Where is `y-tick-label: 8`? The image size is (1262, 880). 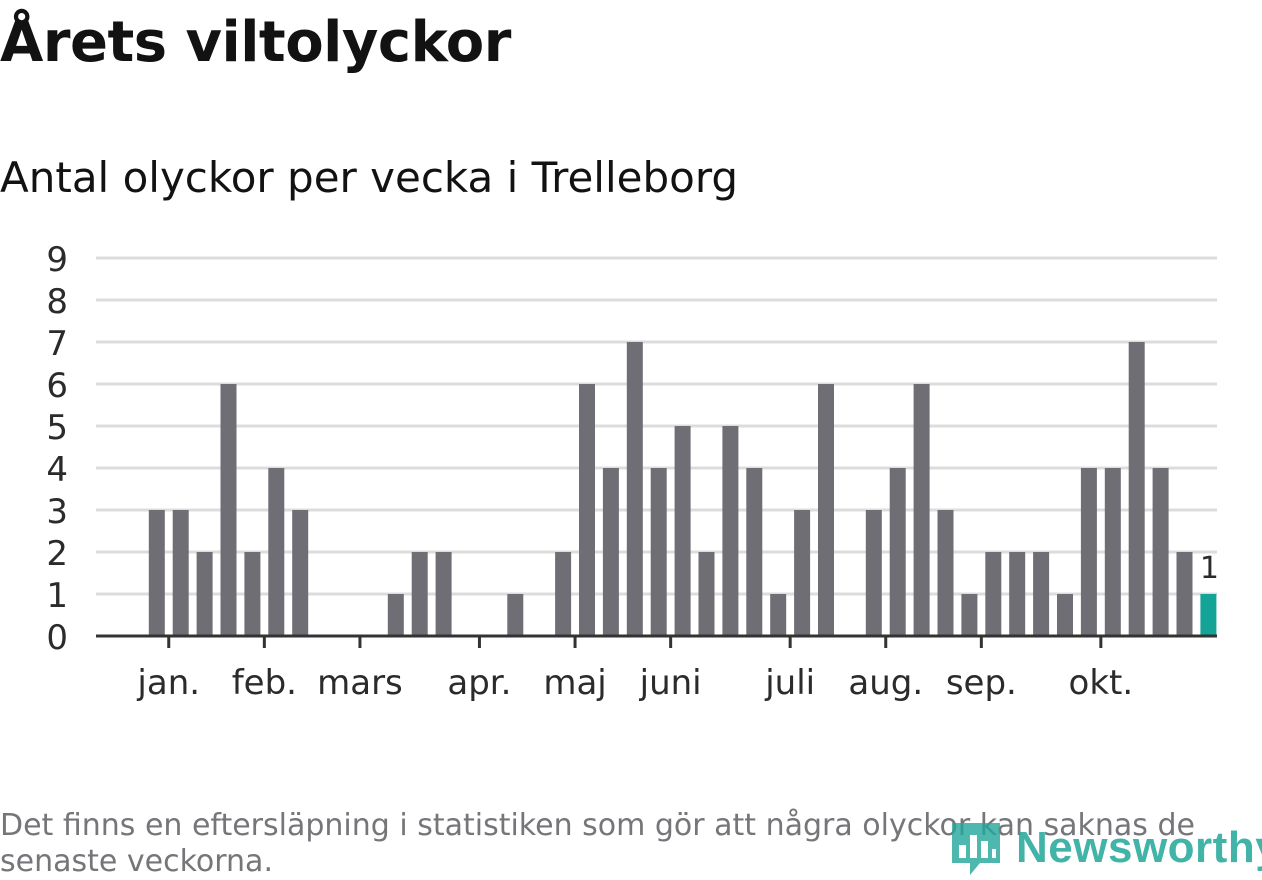 y-tick-label: 8 is located at coordinates (57, 302).